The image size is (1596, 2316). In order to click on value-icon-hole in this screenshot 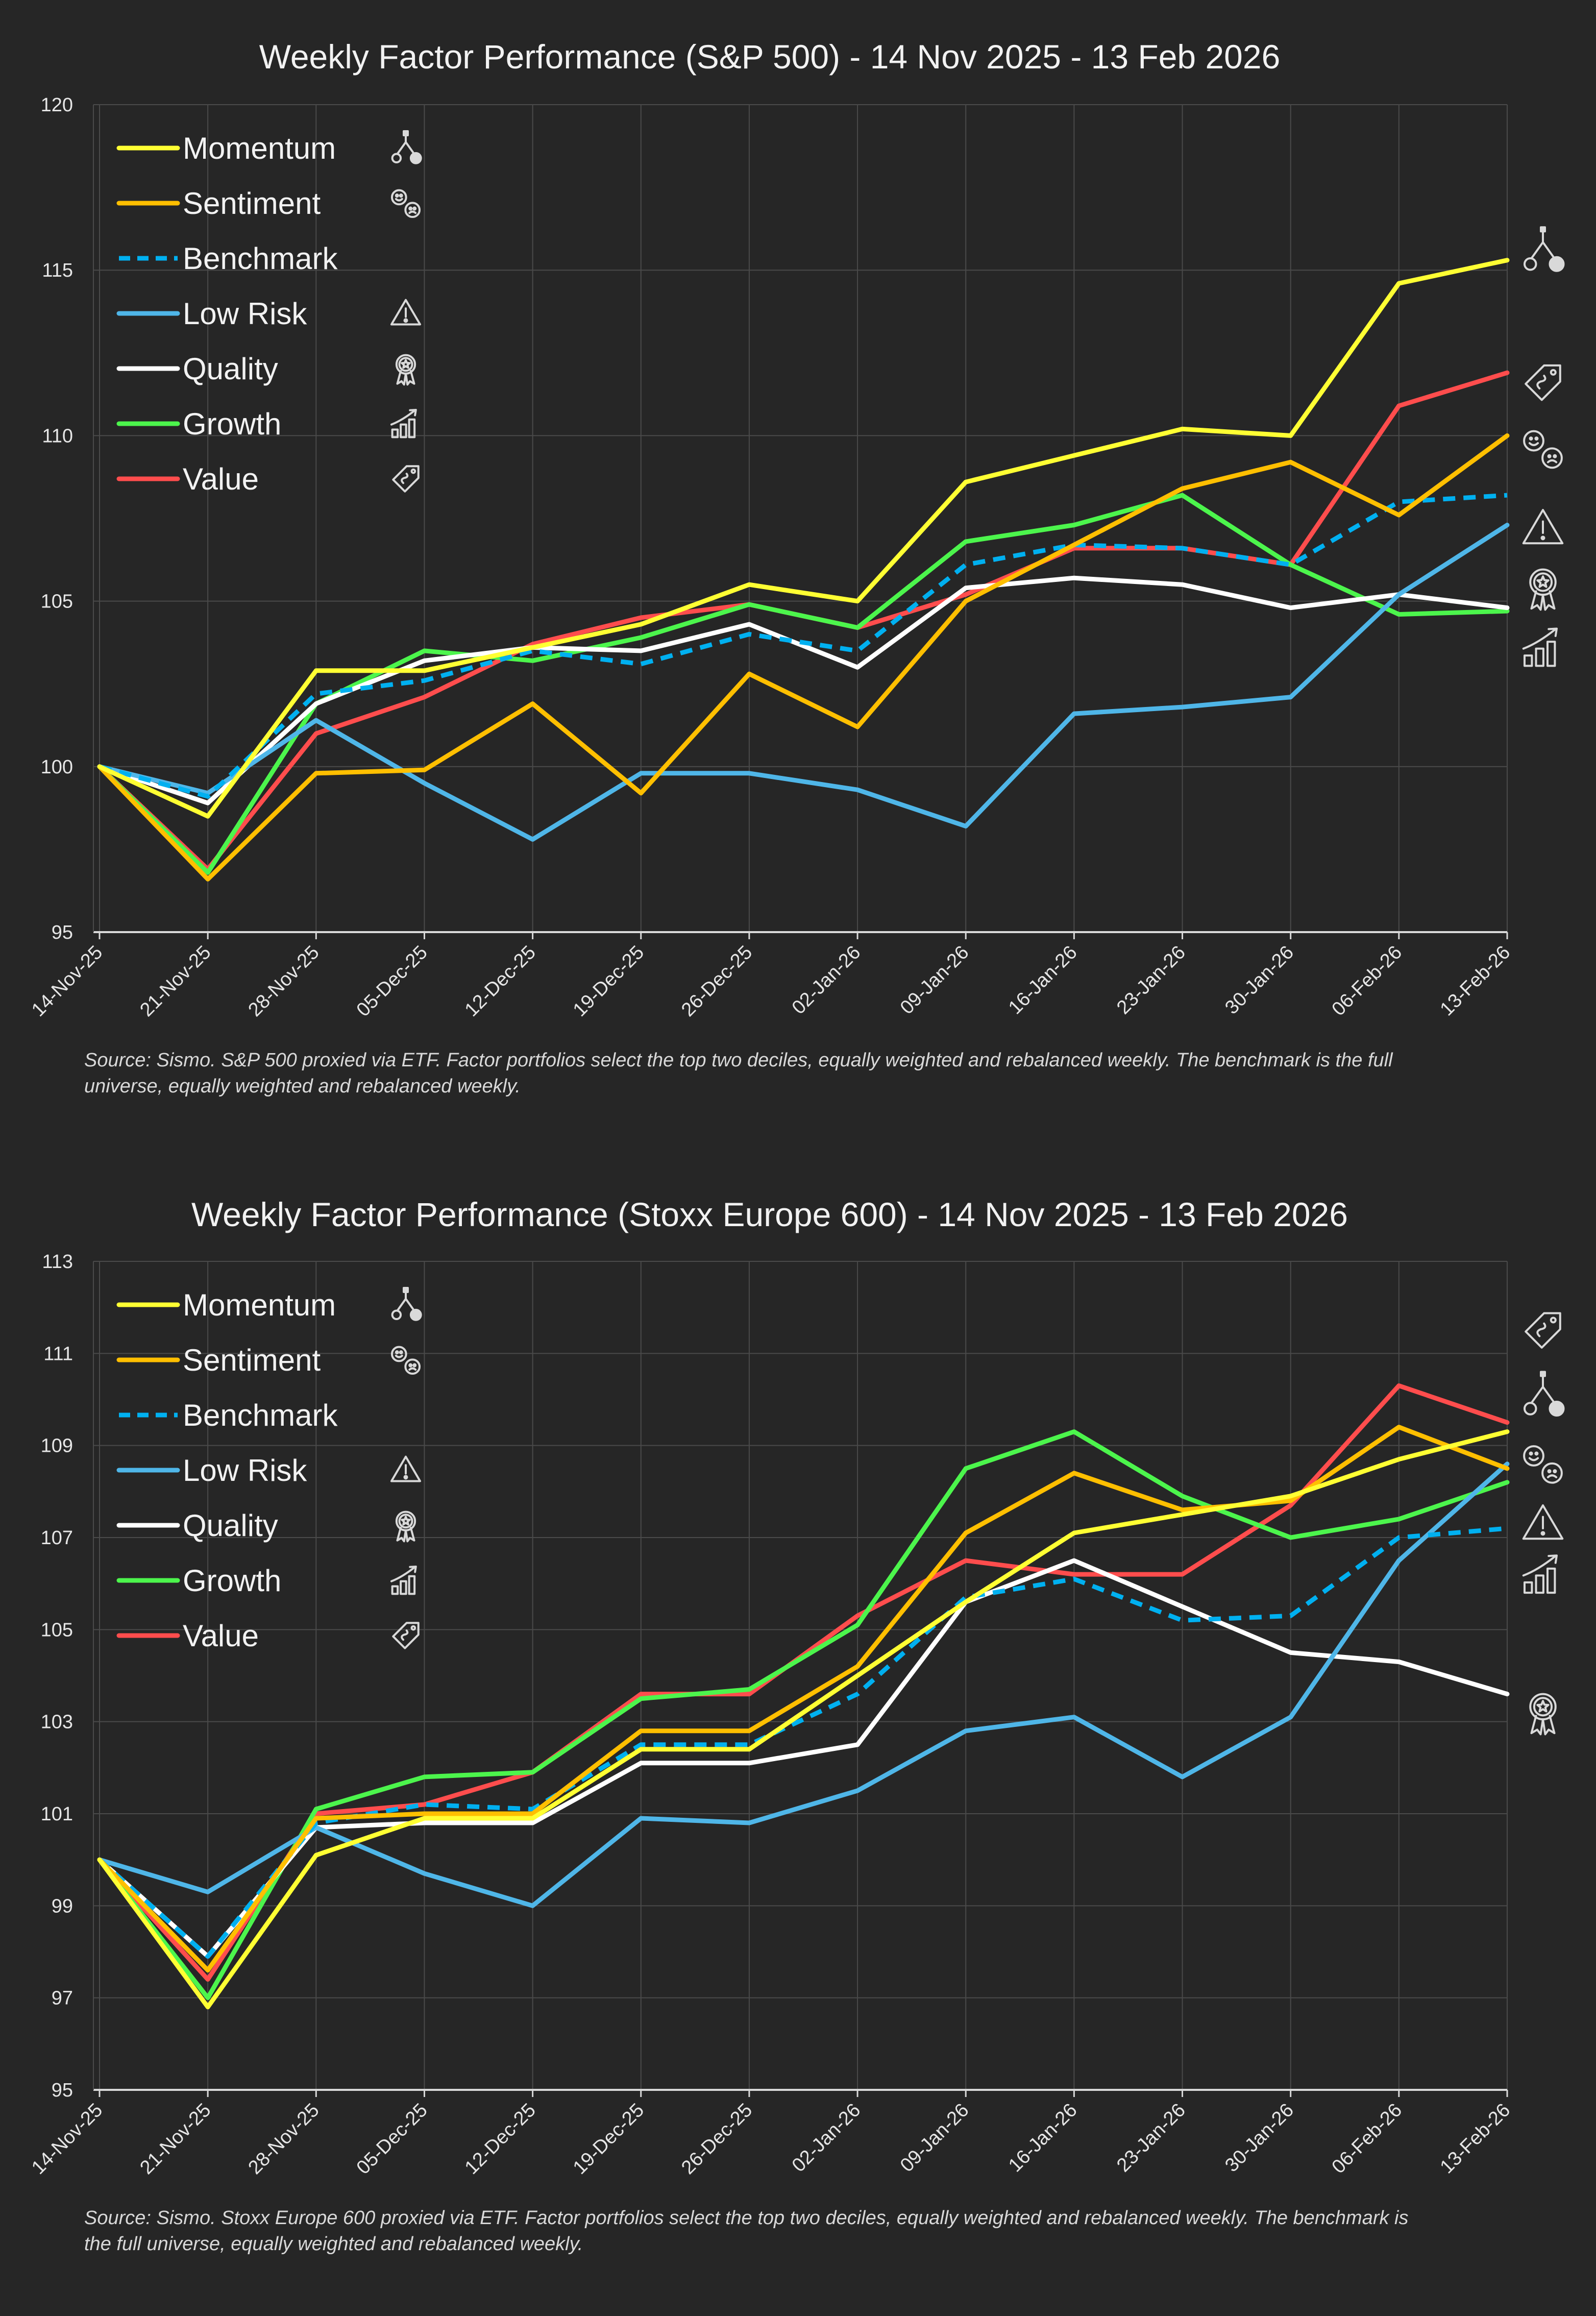, I will do `click(413, 471)`.